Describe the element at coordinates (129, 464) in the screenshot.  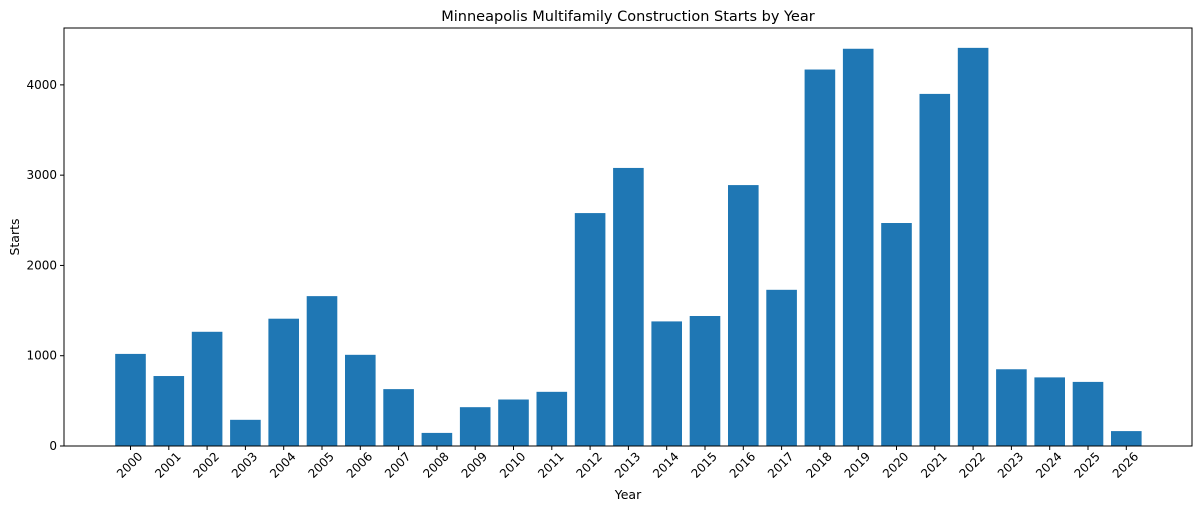
I see `x-tick-label: 2000` at that location.